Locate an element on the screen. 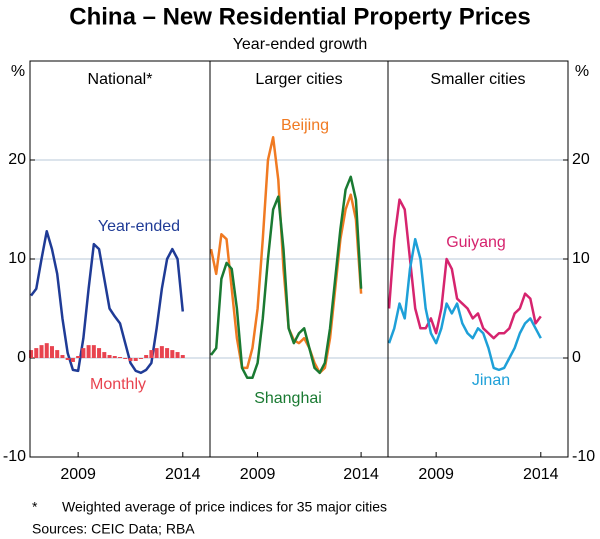 This screenshot has width=600, height=539. panel-title: Smaller cities is located at coordinates (477, 79).